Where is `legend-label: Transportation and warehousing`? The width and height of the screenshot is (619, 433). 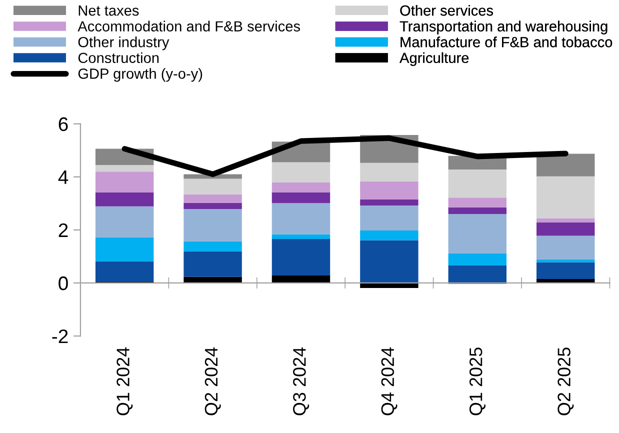 legend-label: Transportation and warehousing is located at coordinates (504, 27).